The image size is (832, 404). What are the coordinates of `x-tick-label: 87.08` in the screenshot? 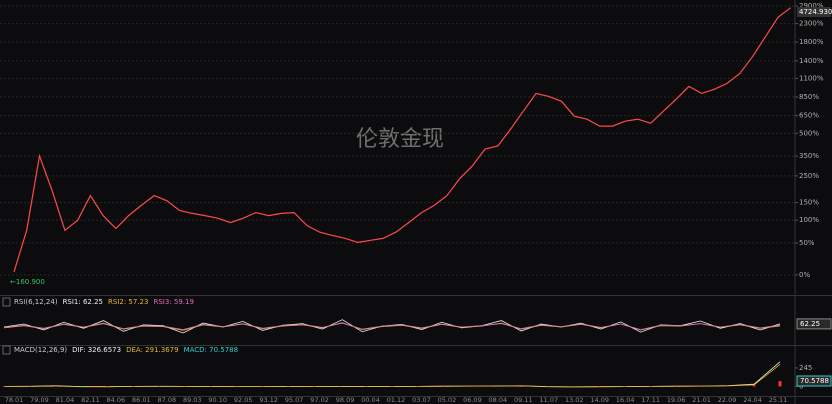 It's located at (166, 400).